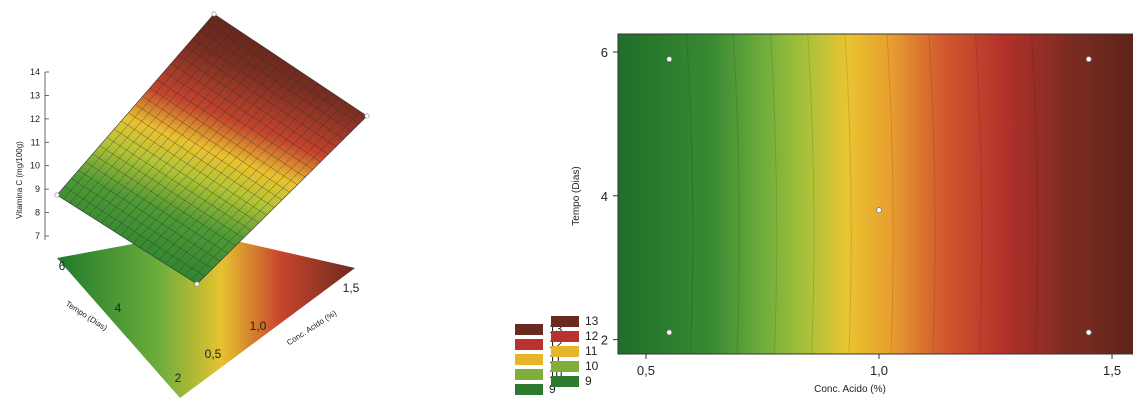  Describe the element at coordinates (592, 336) in the screenshot. I see `legend-label: 12` at that location.